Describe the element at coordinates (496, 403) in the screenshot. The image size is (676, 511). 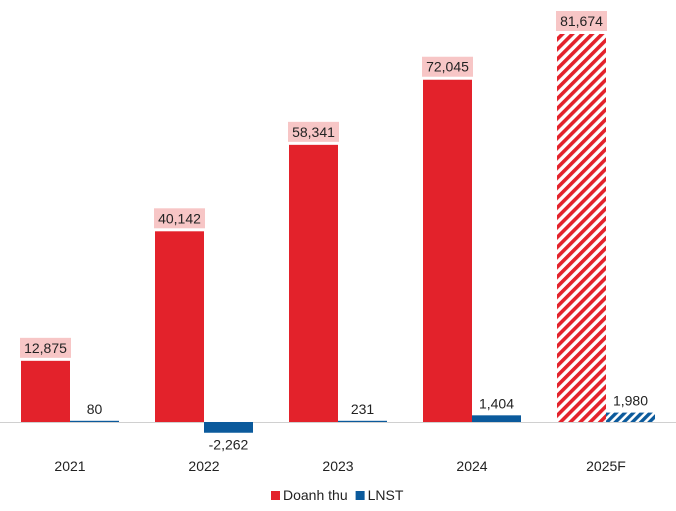
I see `data-label-lnst-2024: 1,404` at that location.